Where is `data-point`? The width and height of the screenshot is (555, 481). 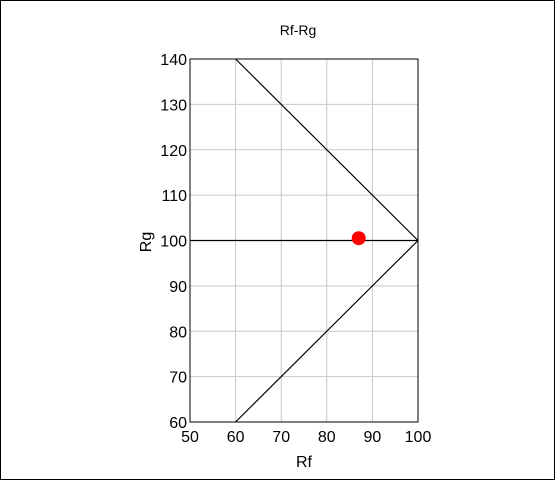 data-point is located at coordinates (358, 238).